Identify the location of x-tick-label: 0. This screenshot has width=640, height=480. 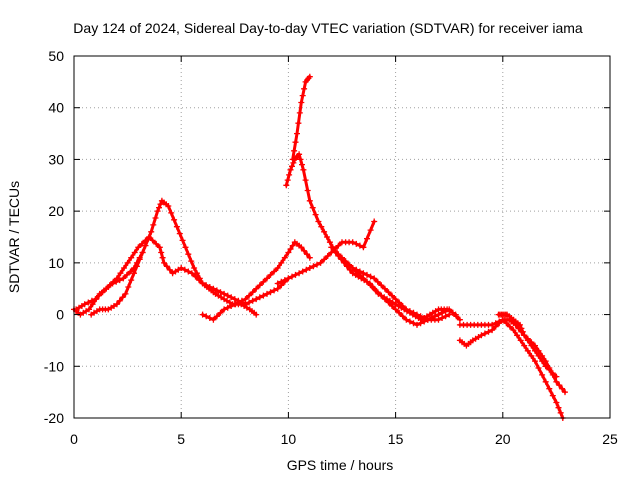
(74, 439).